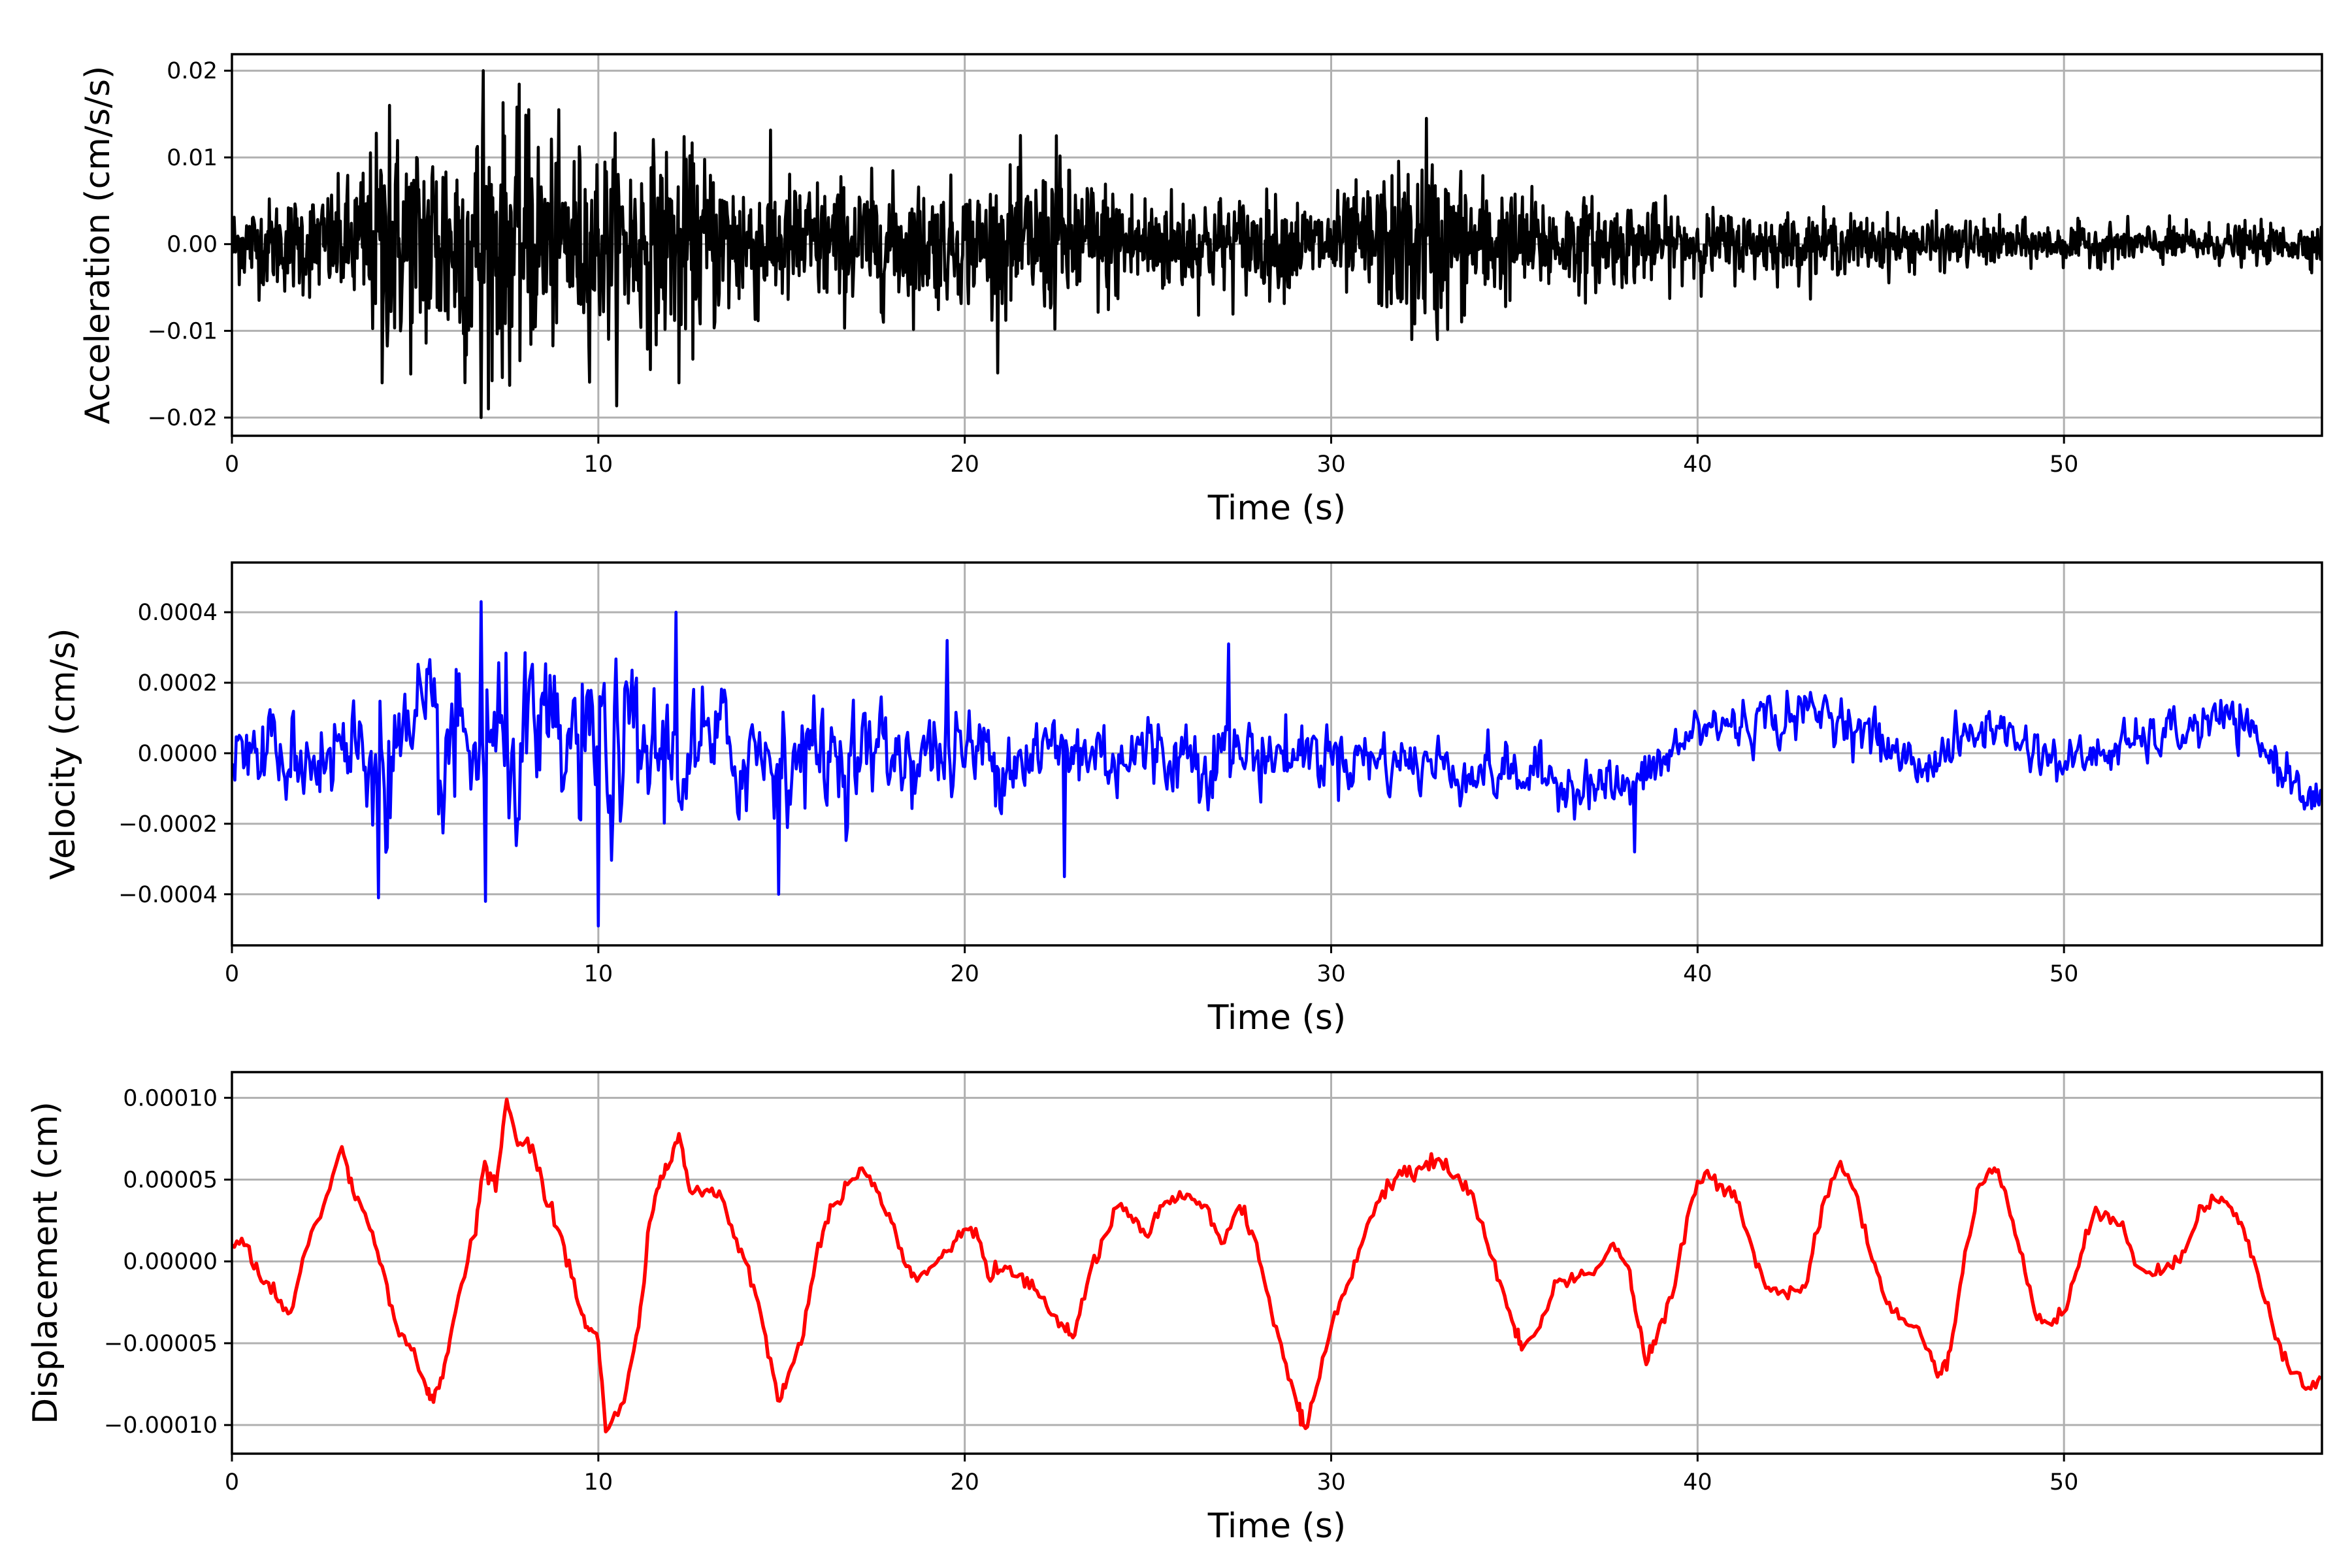  What do you see at coordinates (192, 71) in the screenshot?
I see `y-tick-label: 0.02` at bounding box center [192, 71].